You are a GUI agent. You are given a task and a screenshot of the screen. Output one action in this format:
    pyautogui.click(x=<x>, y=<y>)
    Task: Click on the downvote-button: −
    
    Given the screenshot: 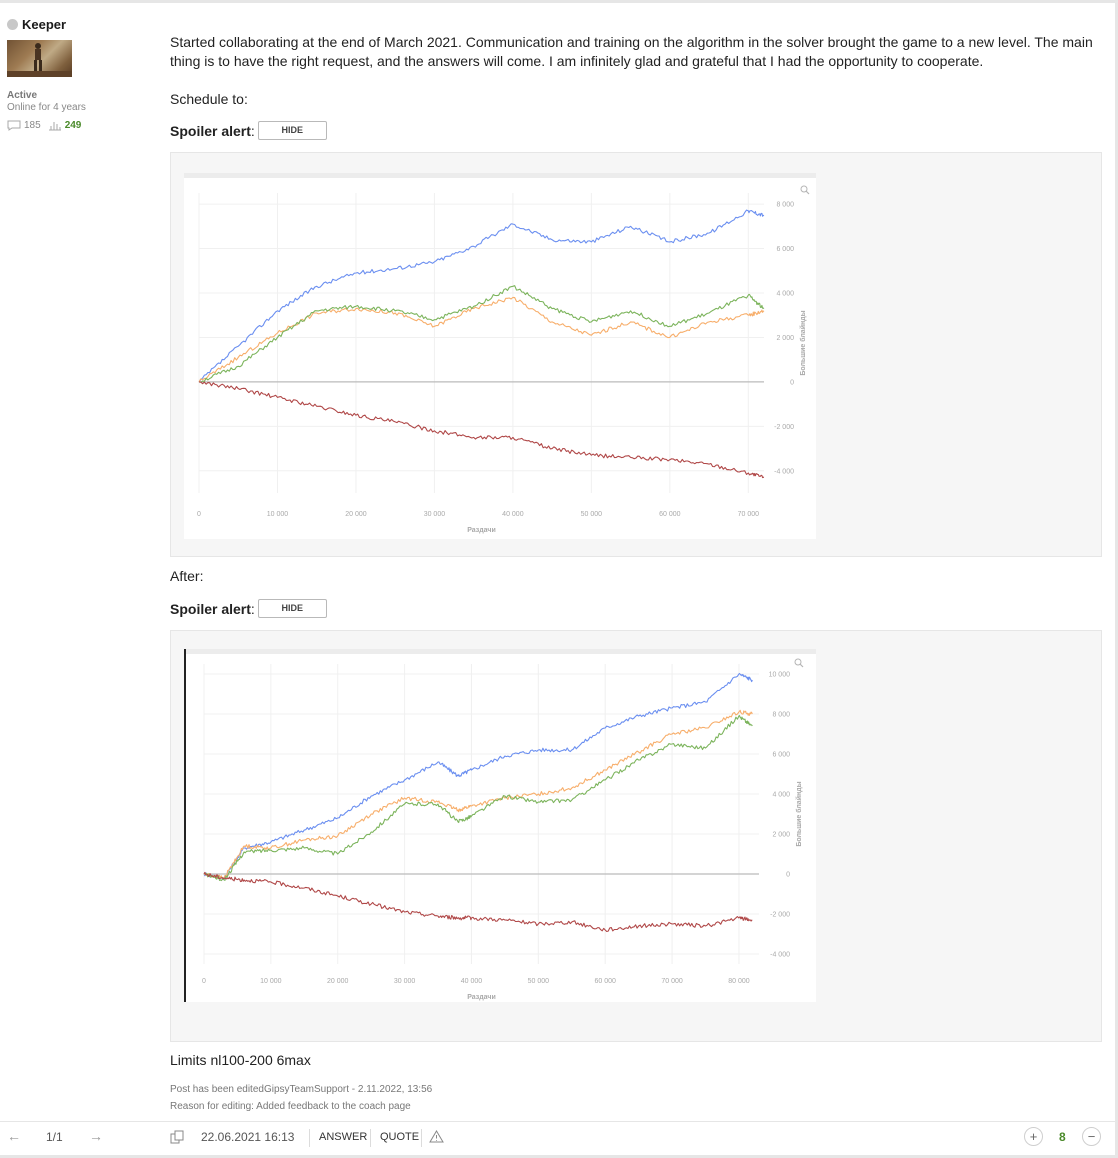 What is the action you would take?
    pyautogui.click(x=1091, y=1136)
    